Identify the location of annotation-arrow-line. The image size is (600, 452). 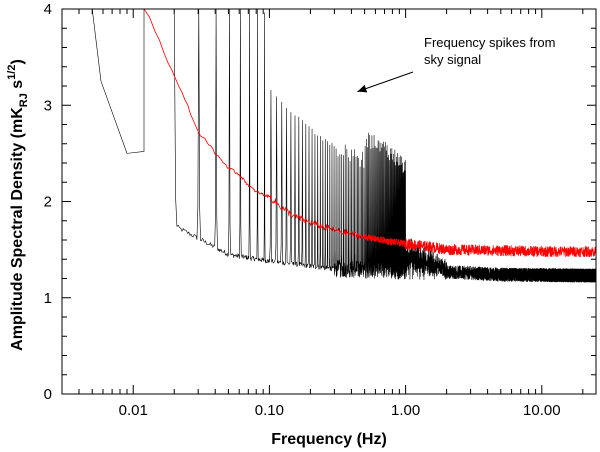
(385, 82).